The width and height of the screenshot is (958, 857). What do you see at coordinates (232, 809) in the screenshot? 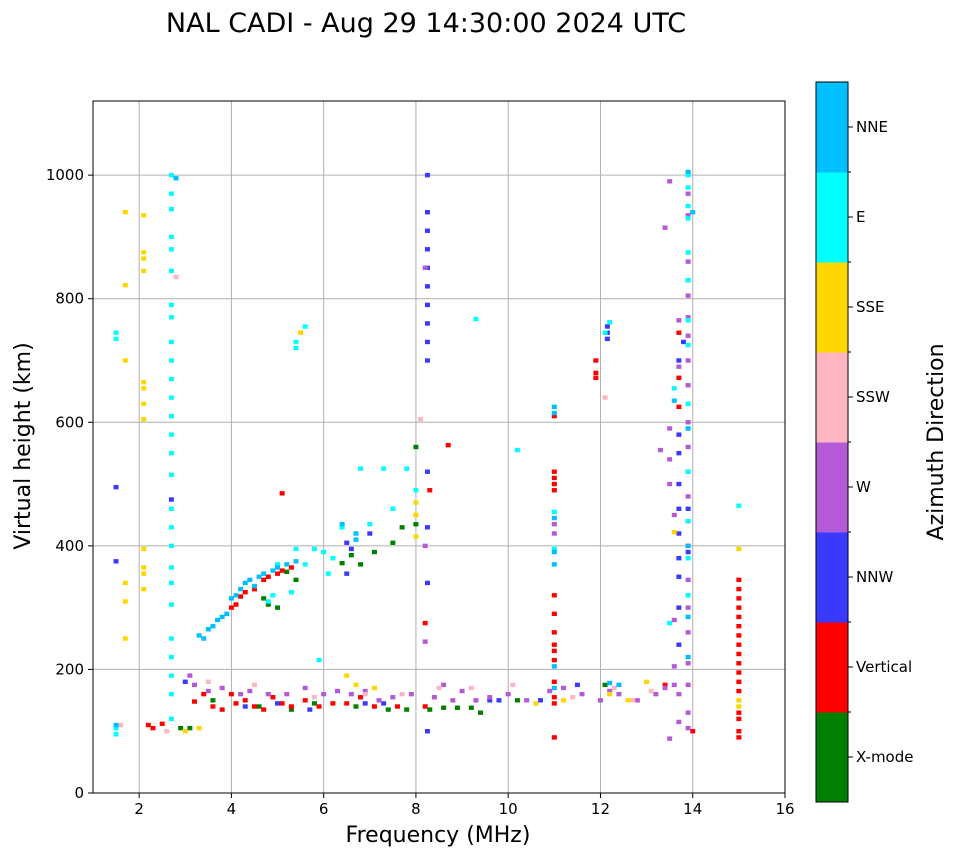
I see `x-tick-label: 4` at bounding box center [232, 809].